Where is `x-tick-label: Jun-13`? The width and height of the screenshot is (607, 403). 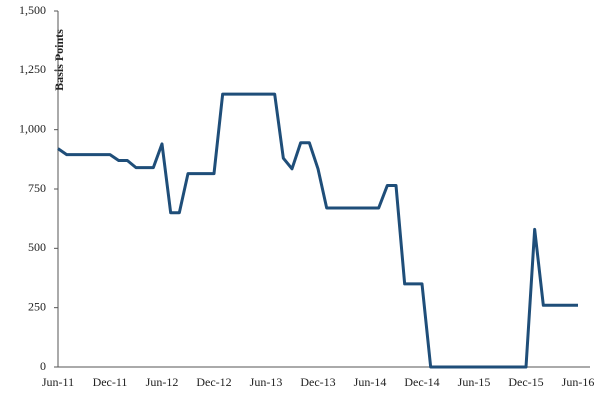 x-tick-label: Jun-13 is located at coordinates (266, 382).